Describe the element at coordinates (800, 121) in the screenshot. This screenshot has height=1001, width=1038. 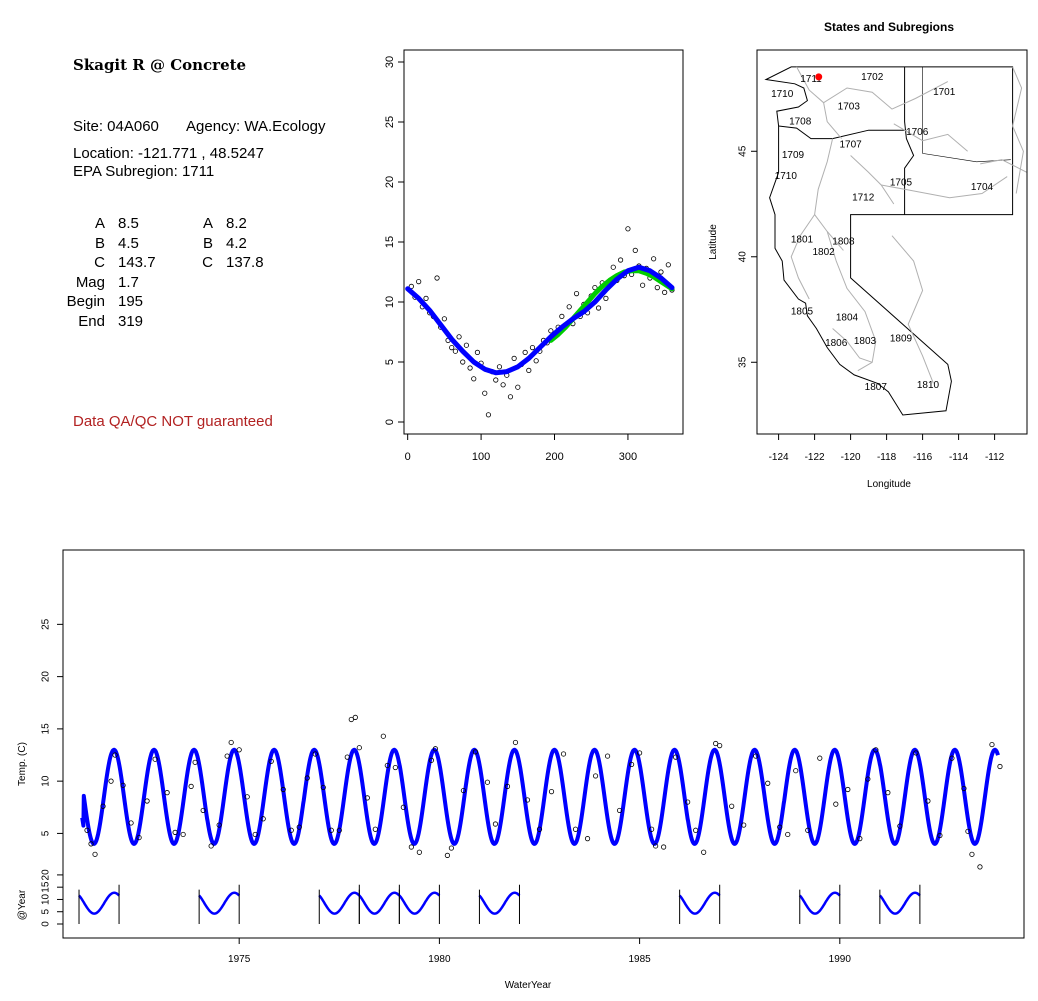
I see `region-label: 1708` at that location.